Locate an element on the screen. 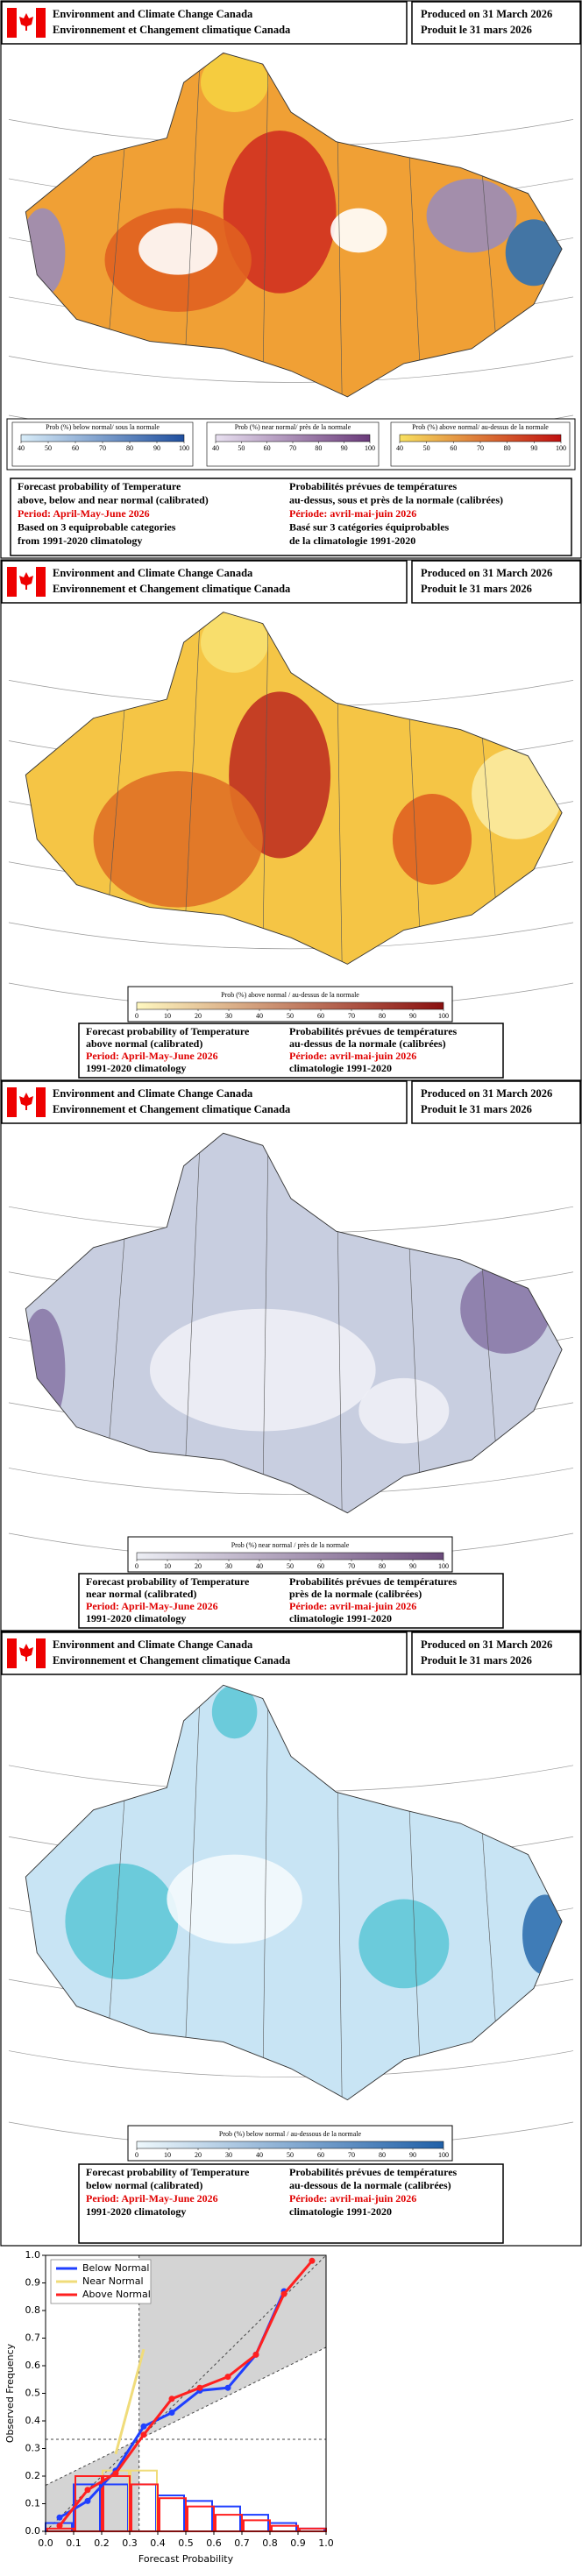 This screenshot has width=582, height=2576. footer-text: Probabilités prévues de températures is located at coordinates (373, 486).